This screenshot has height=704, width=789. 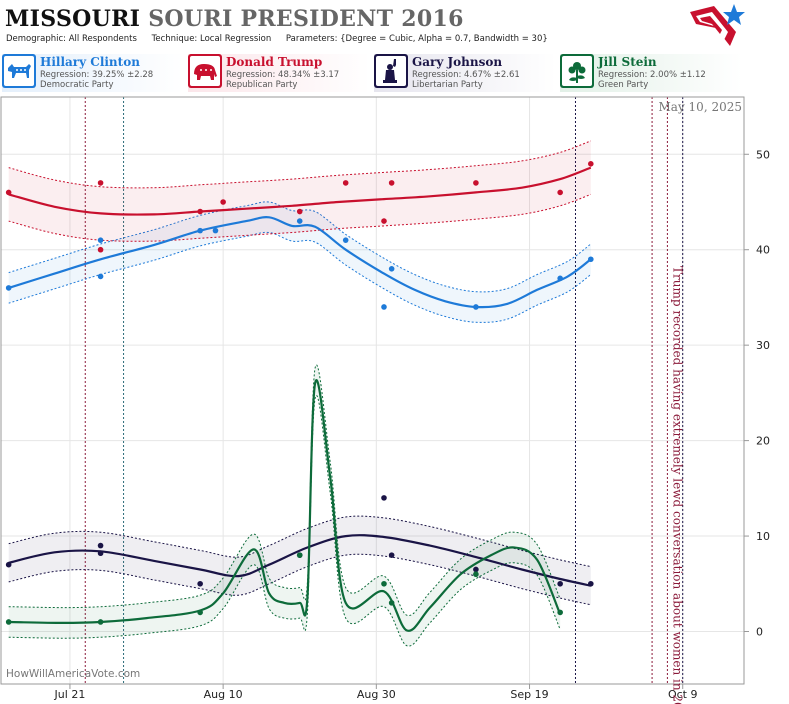 What do you see at coordinates (274, 62) in the screenshot?
I see `candidate-name: Donald Trump` at bounding box center [274, 62].